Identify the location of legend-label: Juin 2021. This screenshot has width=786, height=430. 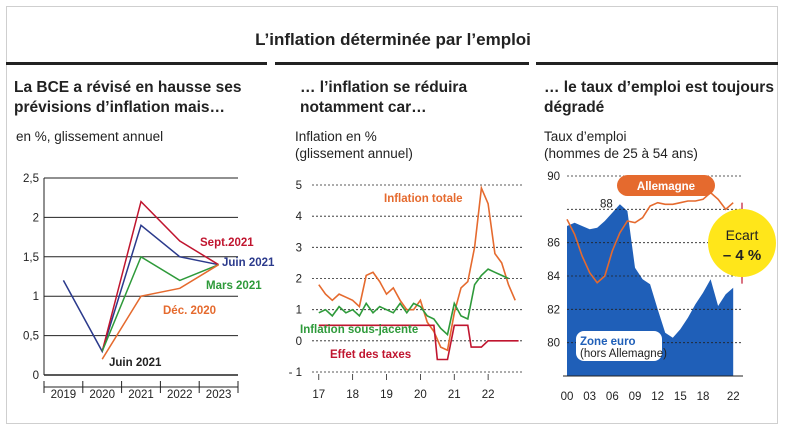
(248, 263).